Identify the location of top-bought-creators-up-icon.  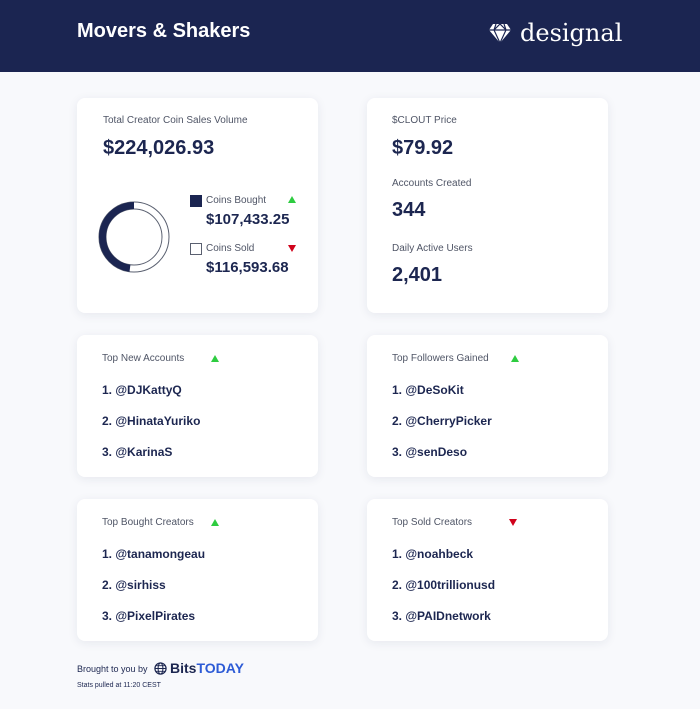
(215, 522).